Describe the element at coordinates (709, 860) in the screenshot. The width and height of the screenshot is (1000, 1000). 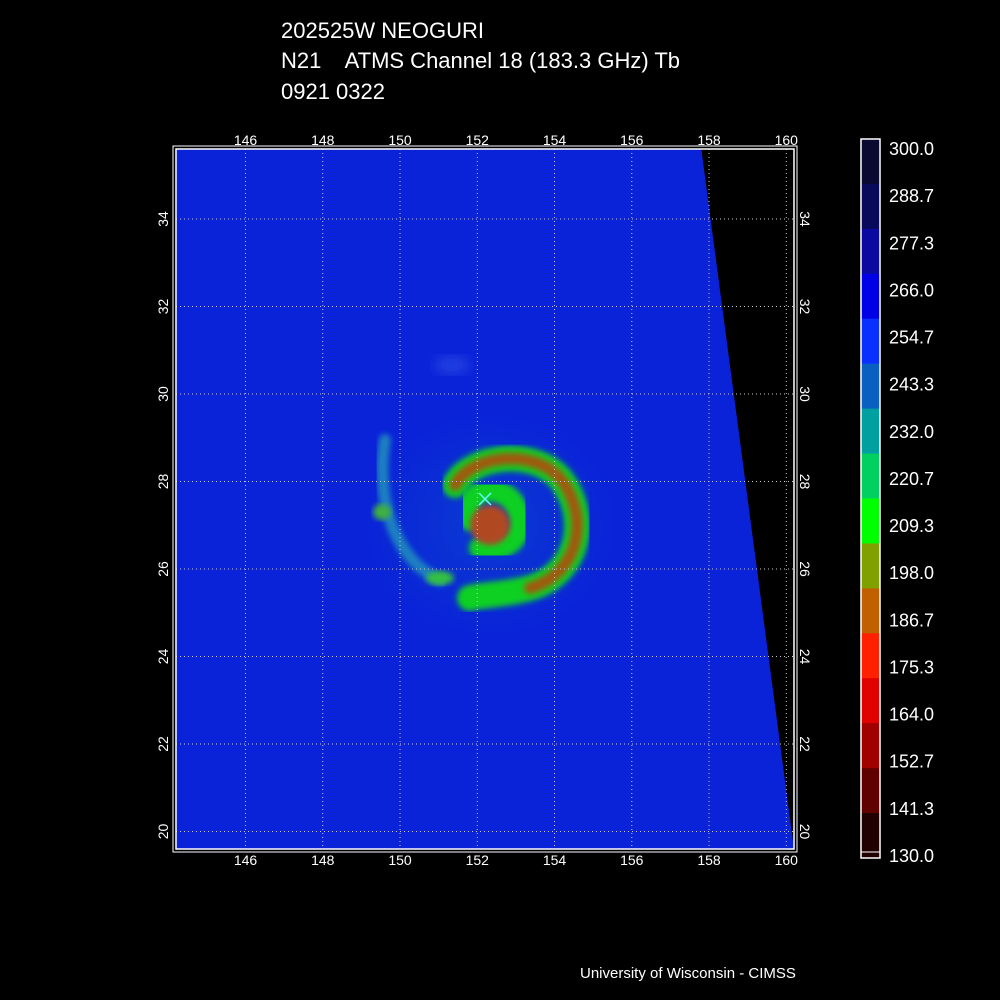
I see `lon-tick-label-bottom: 158` at that location.